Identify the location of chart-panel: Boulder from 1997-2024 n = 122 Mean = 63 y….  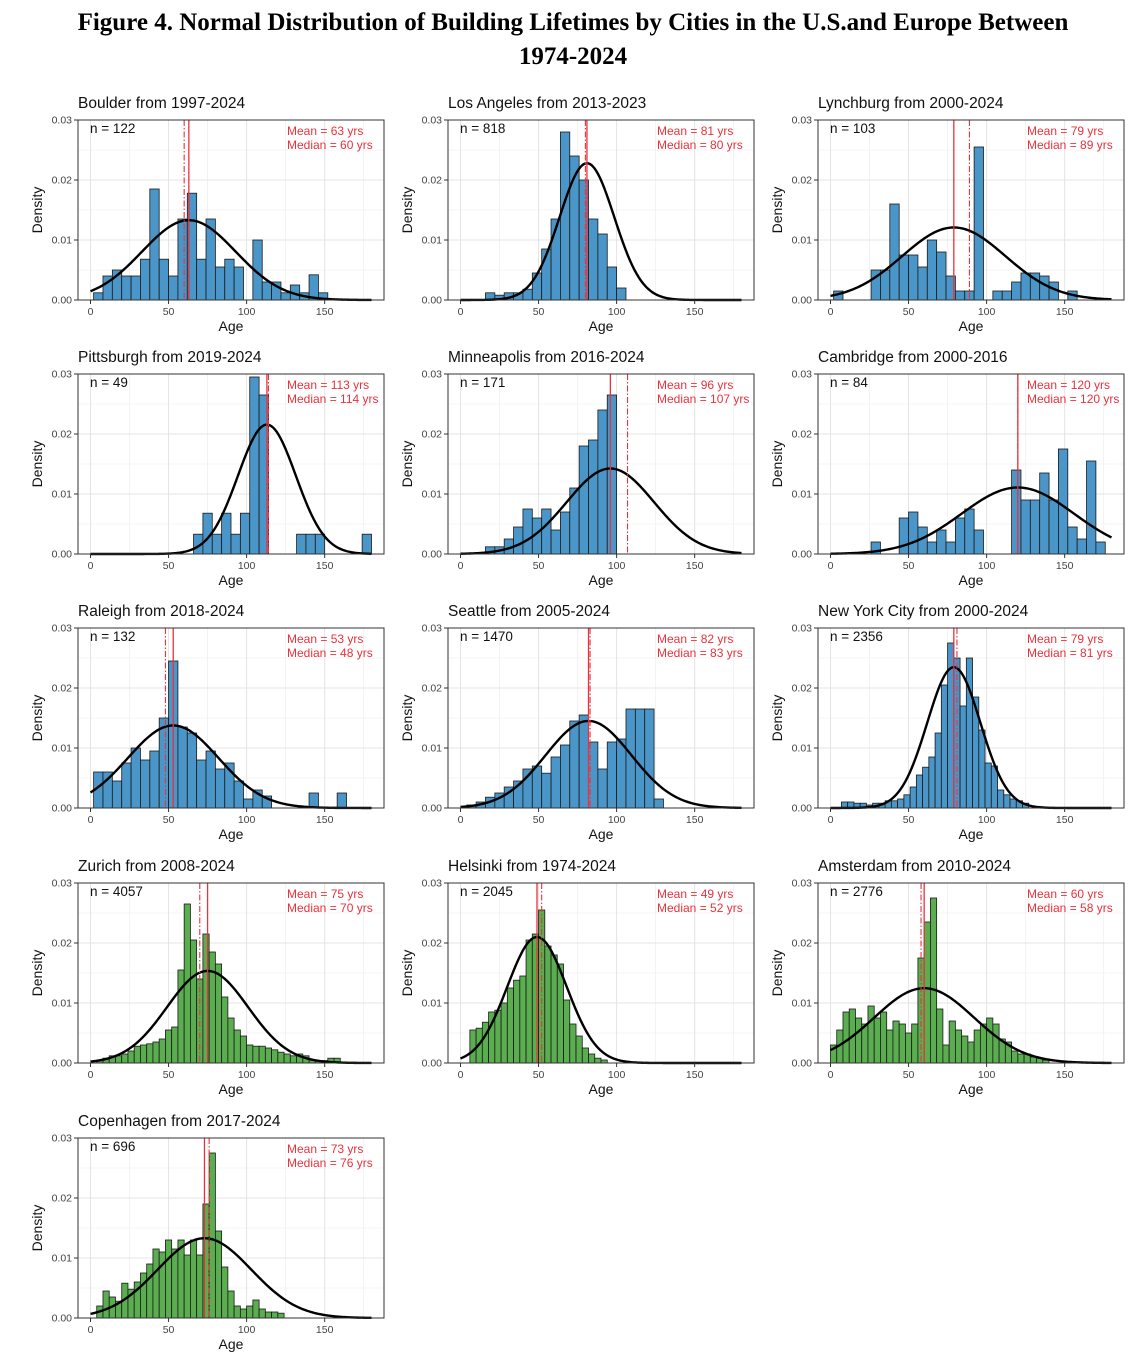
(205, 215).